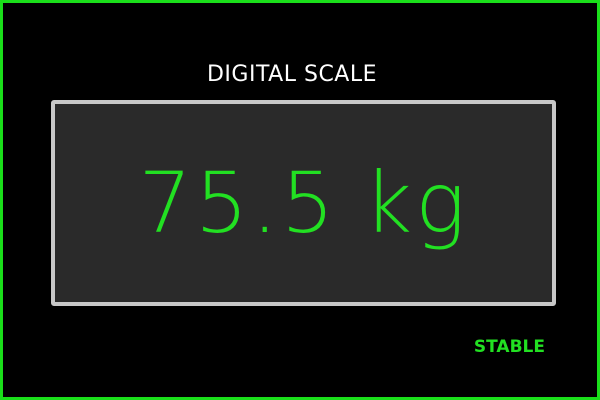  Describe the element at coordinates (416, 203) in the screenshot. I see `weight-unit: kg` at that location.